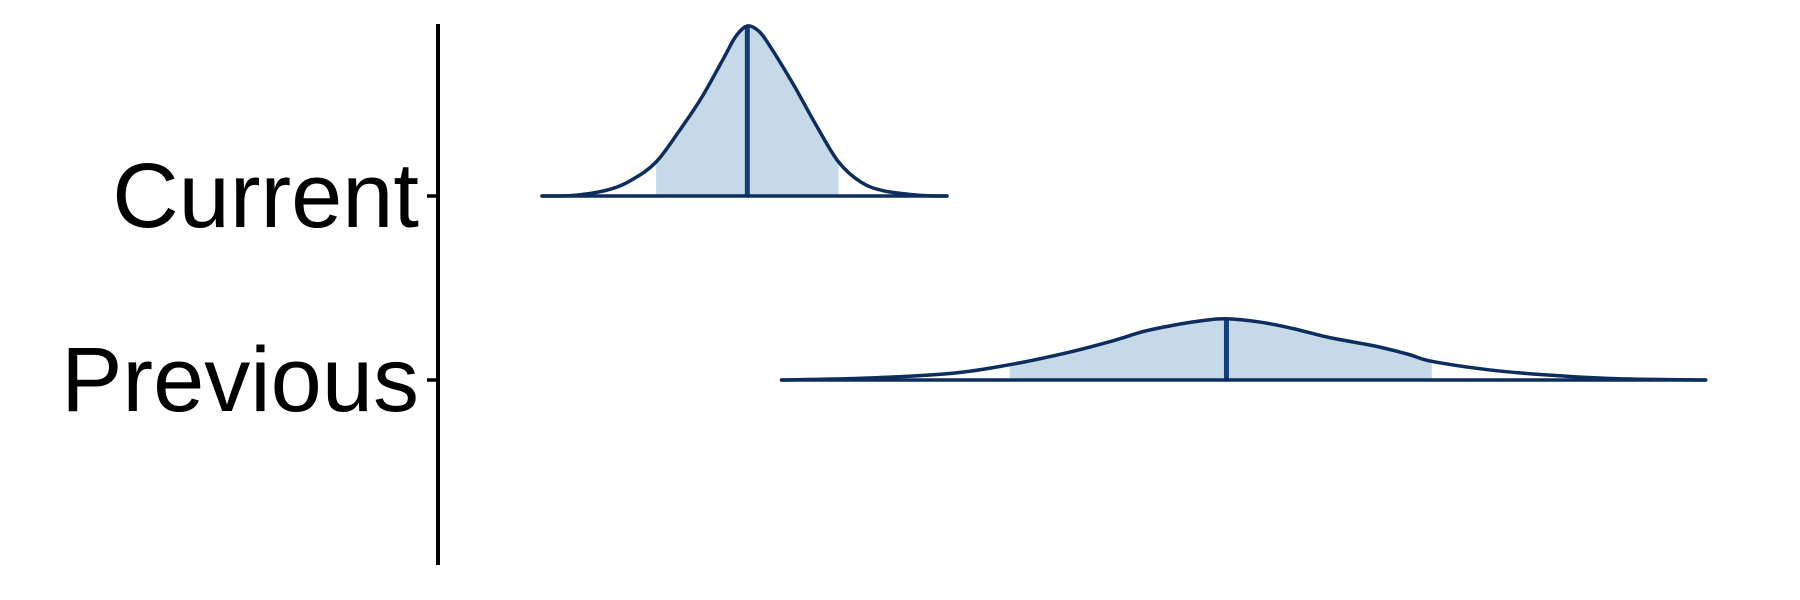  What do you see at coordinates (249, 288) in the screenshot?
I see `y-axis: Current Previous` at bounding box center [249, 288].